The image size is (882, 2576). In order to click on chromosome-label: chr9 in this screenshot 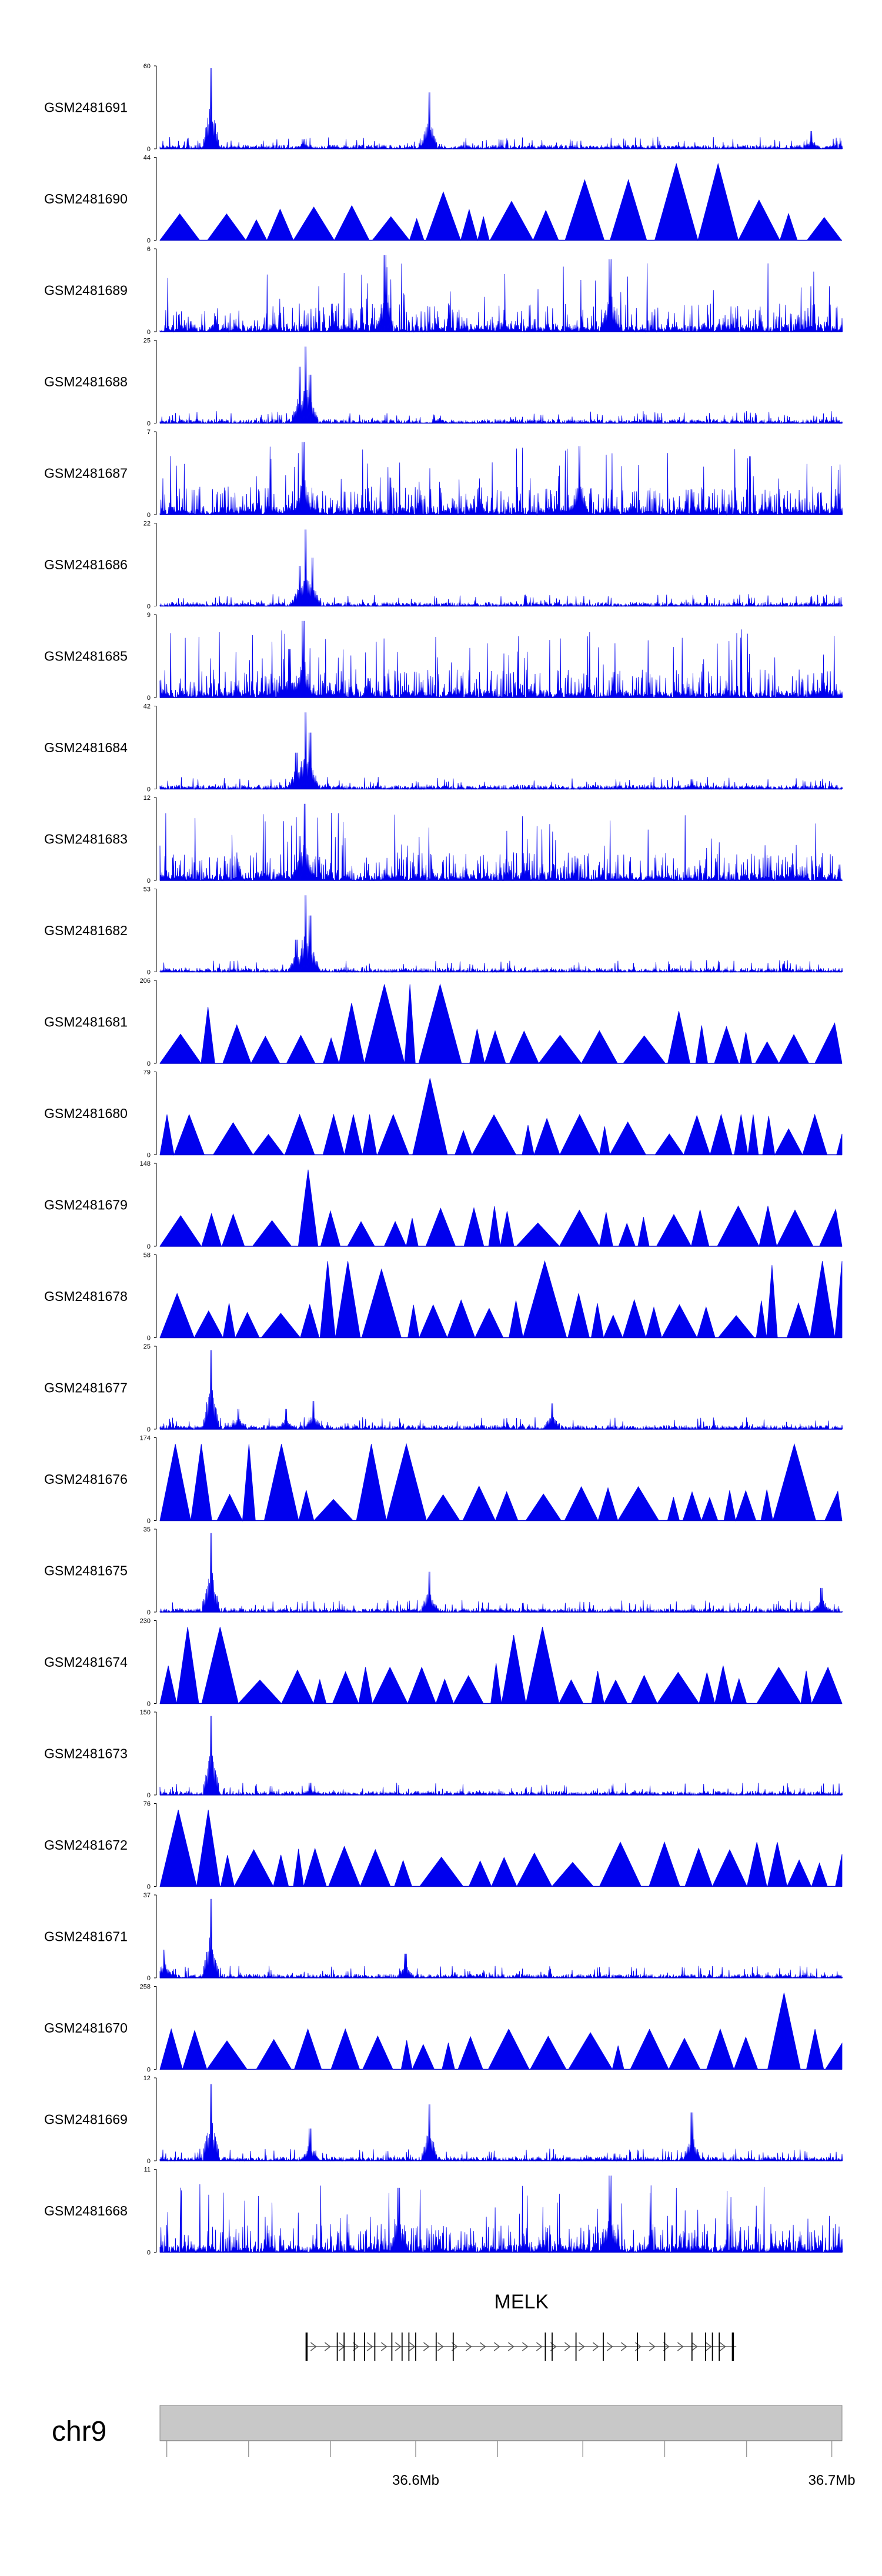, I will do `click(79, 2431)`.